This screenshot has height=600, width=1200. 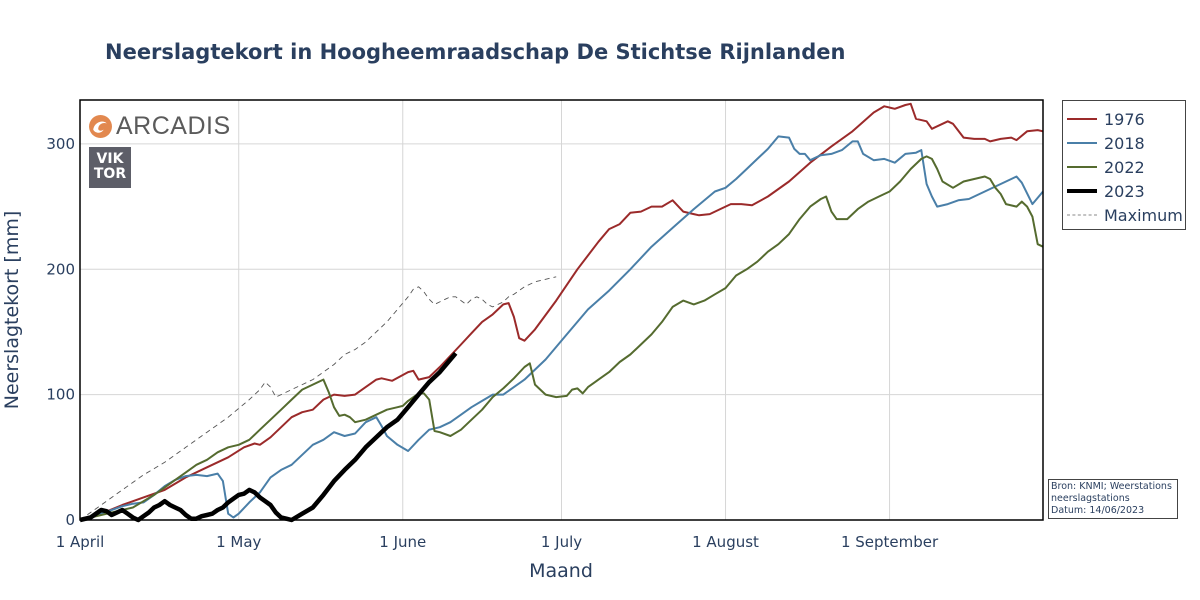 What do you see at coordinates (100, 126) in the screenshot?
I see `arcadis-mark-icon` at bounding box center [100, 126].